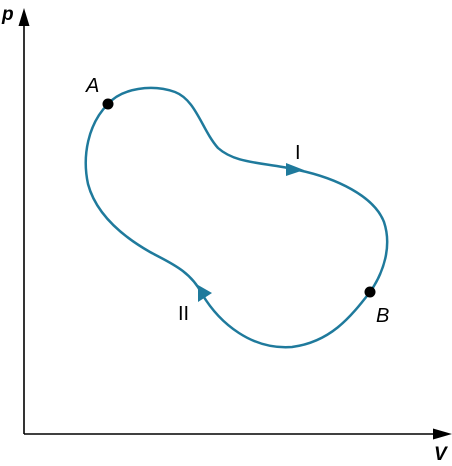 The width and height of the screenshot is (452, 466). What do you see at coordinates (92, 86) in the screenshot?
I see `point-a-label: A` at bounding box center [92, 86].